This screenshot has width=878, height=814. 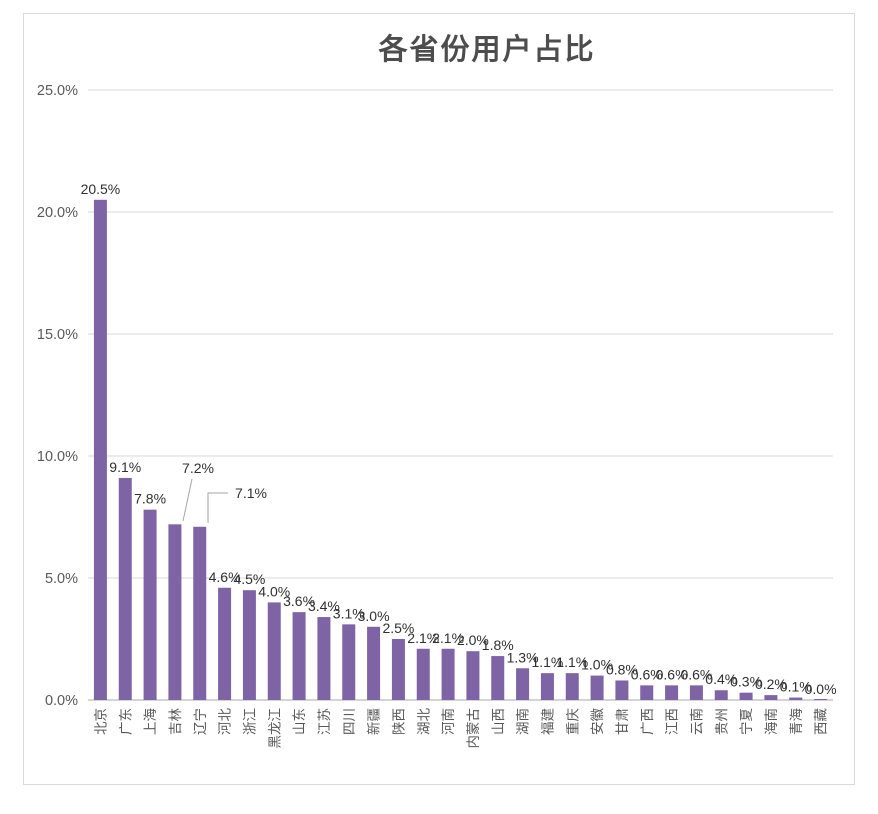 What do you see at coordinates (647, 721) in the screenshot?
I see `x-category-label: 广西` at bounding box center [647, 721].